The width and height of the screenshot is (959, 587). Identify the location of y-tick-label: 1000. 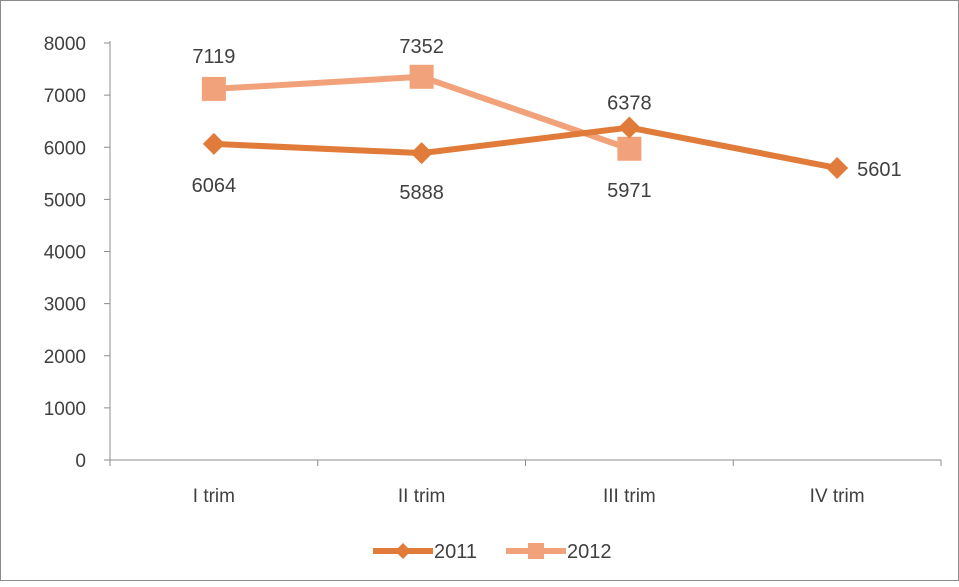
(65, 409).